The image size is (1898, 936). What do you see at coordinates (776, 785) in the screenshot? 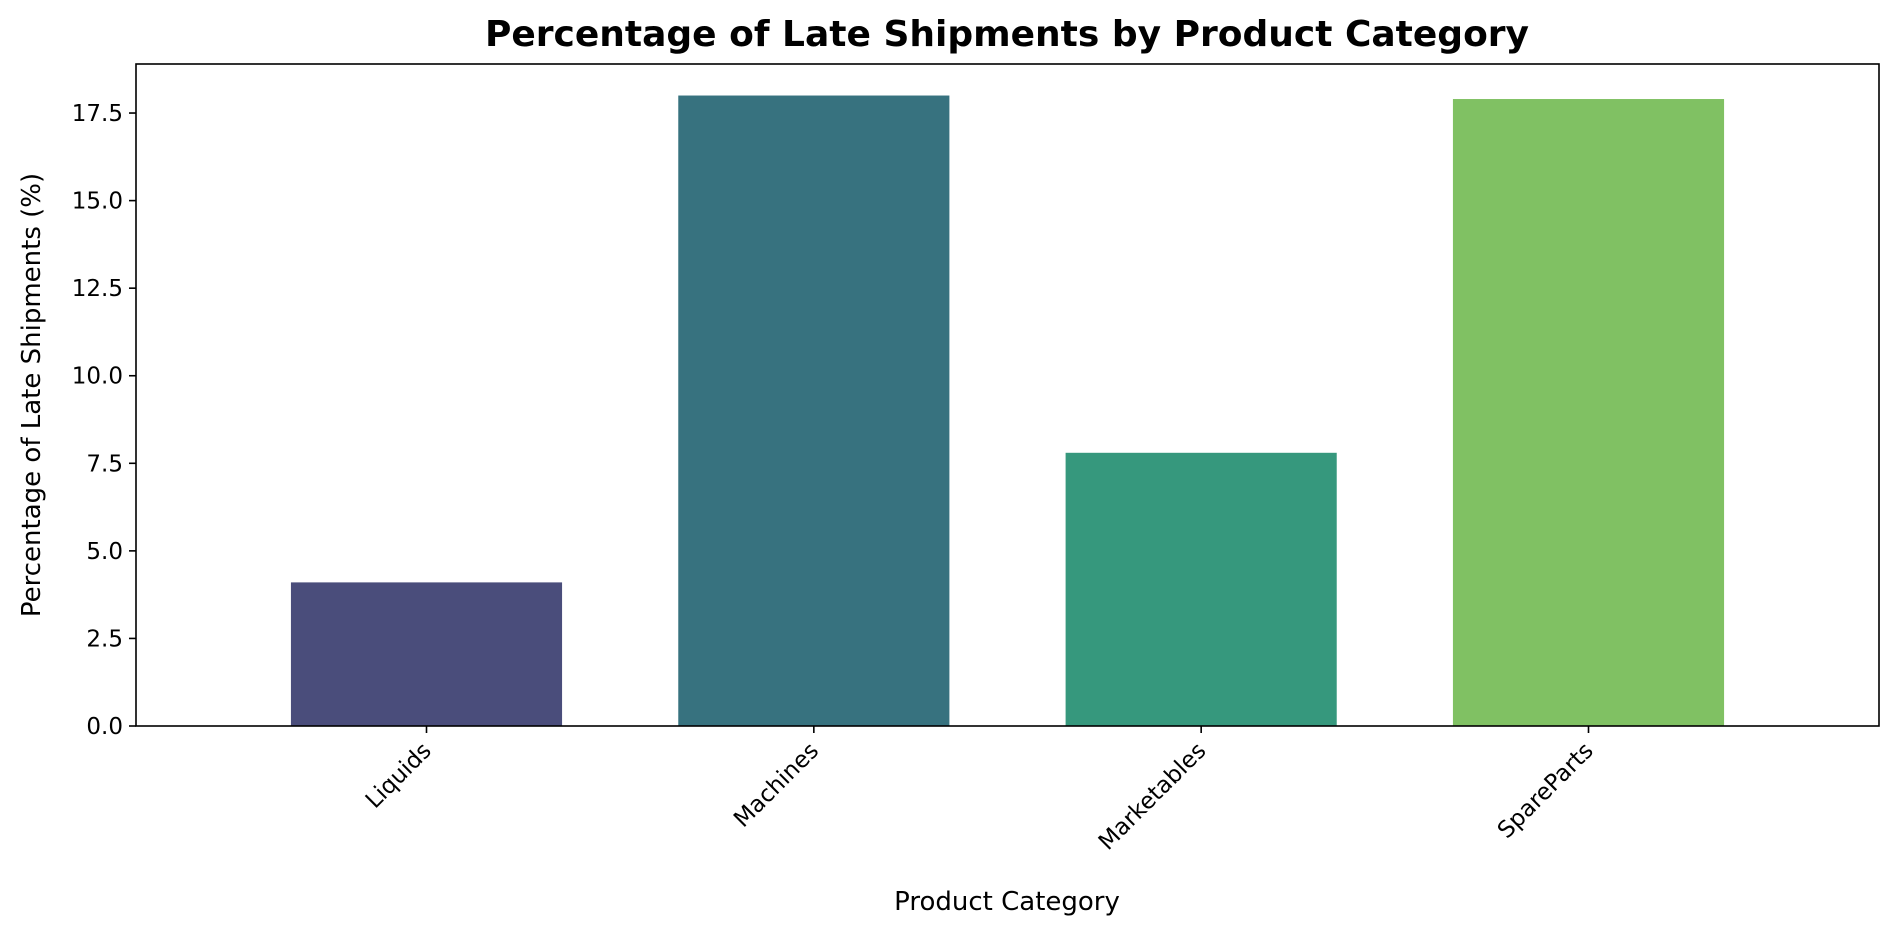
I see `x-tick-label: Machines` at bounding box center [776, 785].